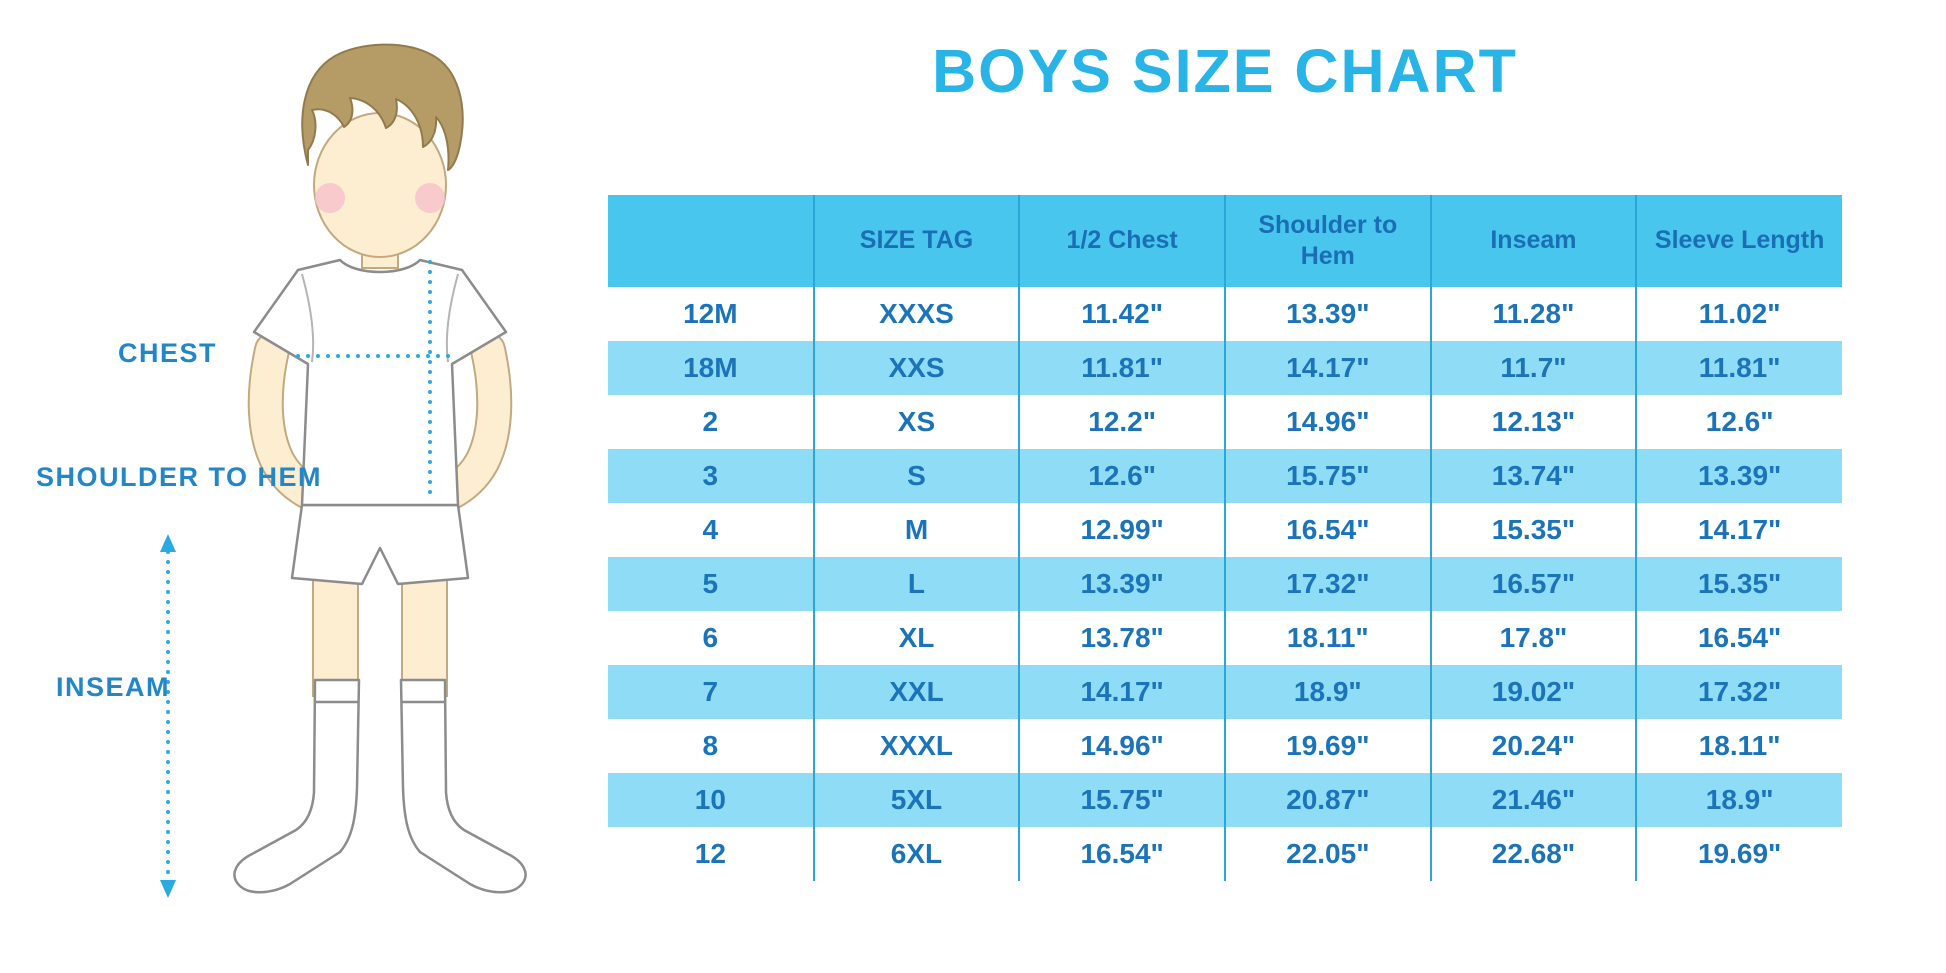  I want to click on table-row: 12 6XL 16.54" 22.05" 22.68" 19.69", so click(1225, 854).